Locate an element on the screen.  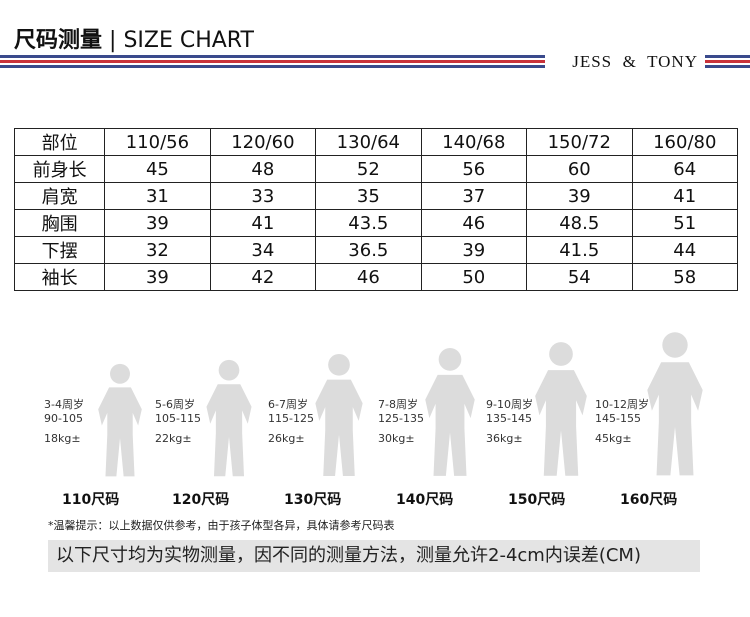
value-cell: 56 is located at coordinates (474, 169).